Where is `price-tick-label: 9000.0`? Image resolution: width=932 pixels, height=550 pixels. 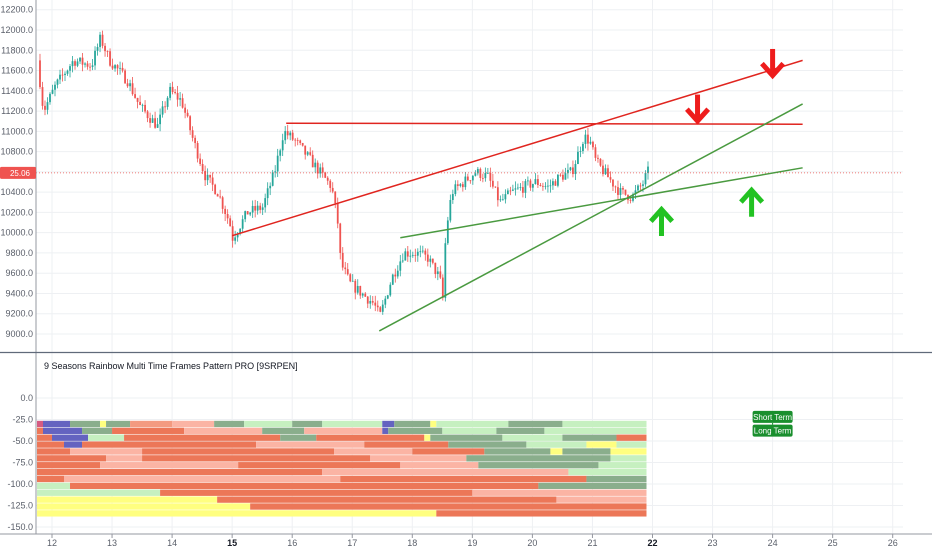 price-tick-label: 9000.0 is located at coordinates (19, 334).